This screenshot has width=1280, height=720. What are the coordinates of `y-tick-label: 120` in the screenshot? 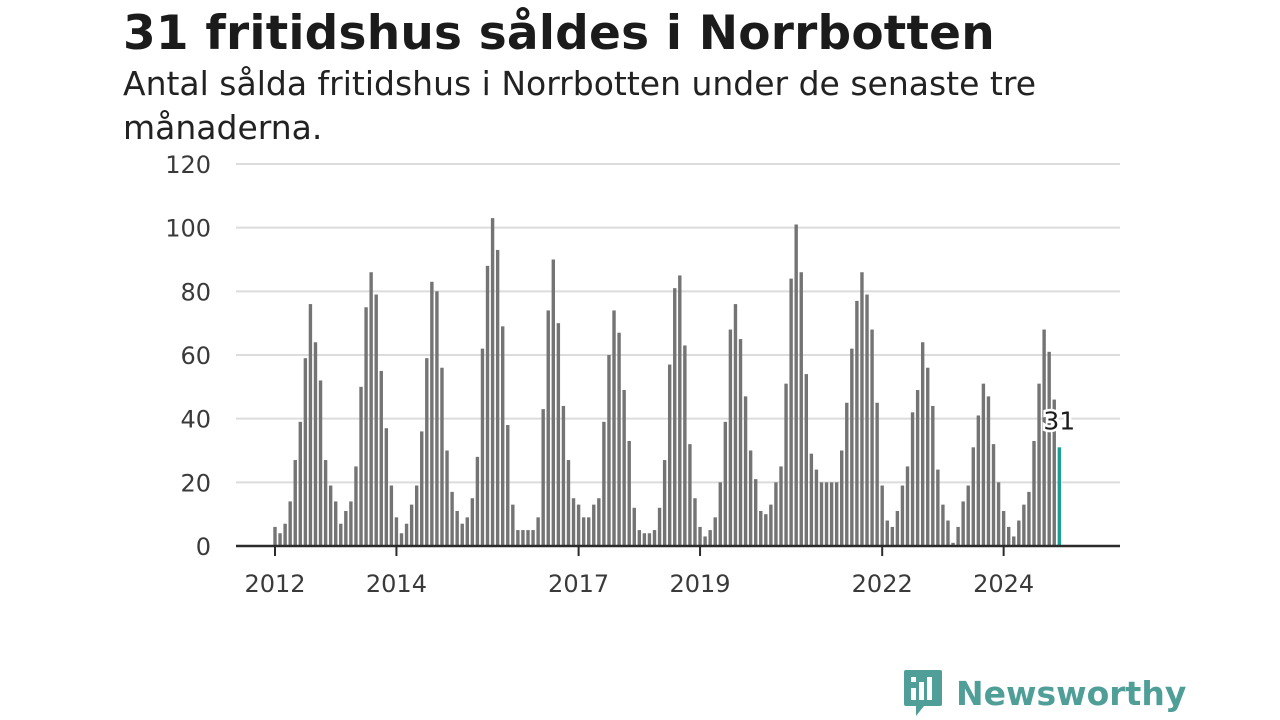 It's located at (188, 165).